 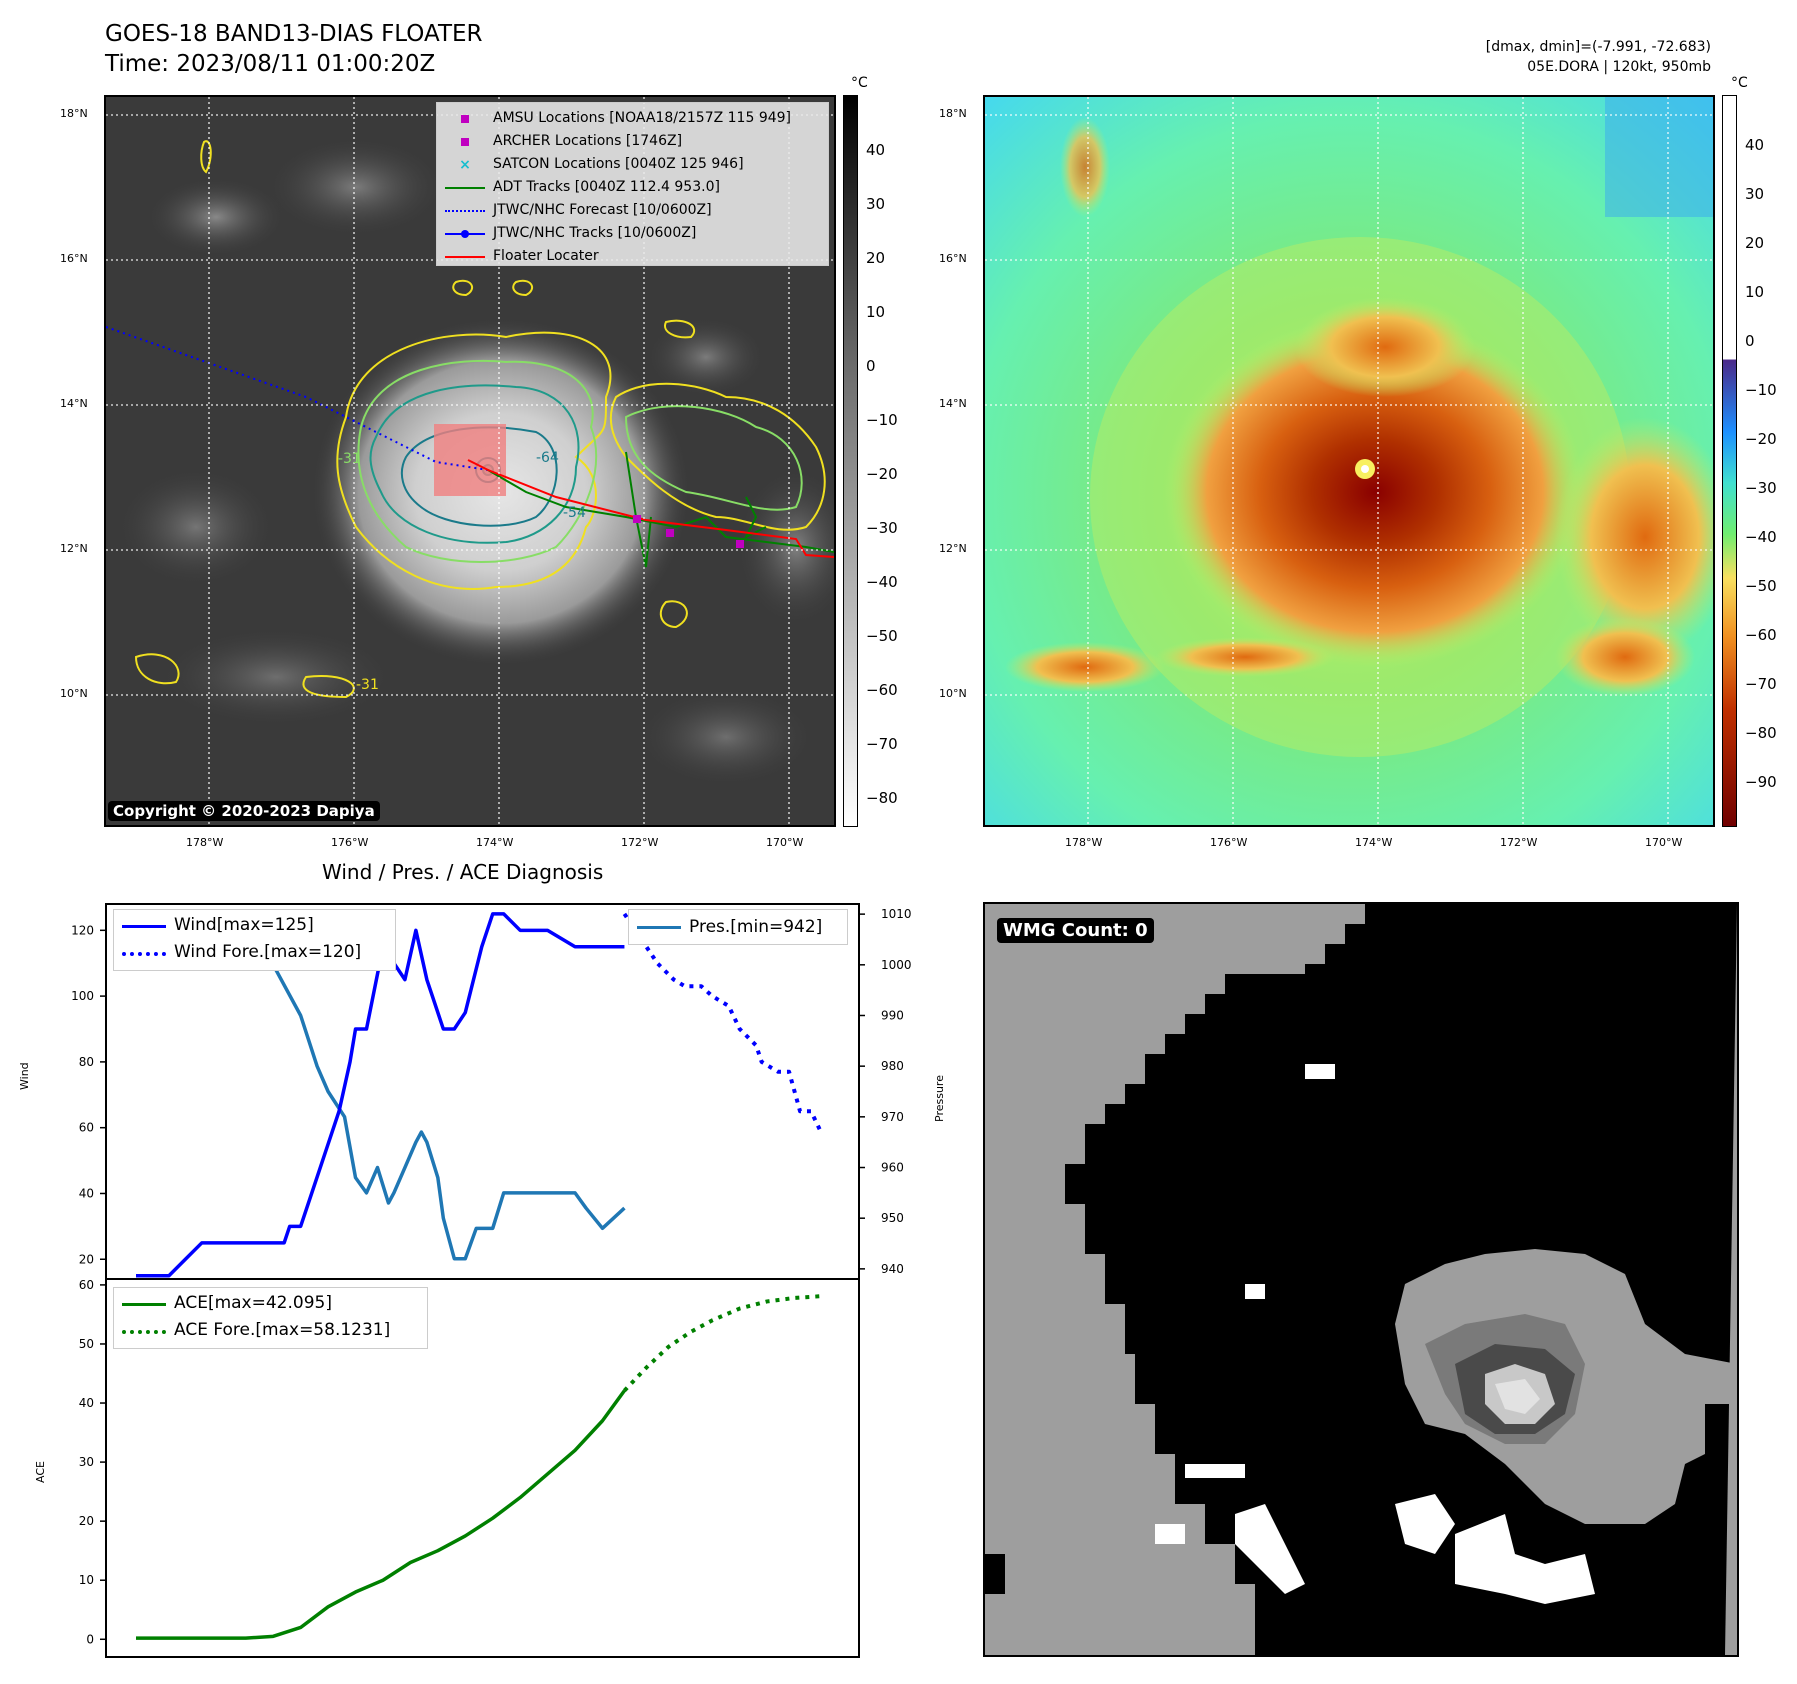 What do you see at coordinates (90, 1639) in the screenshot?
I see `ace-tick-label: 0` at bounding box center [90, 1639].